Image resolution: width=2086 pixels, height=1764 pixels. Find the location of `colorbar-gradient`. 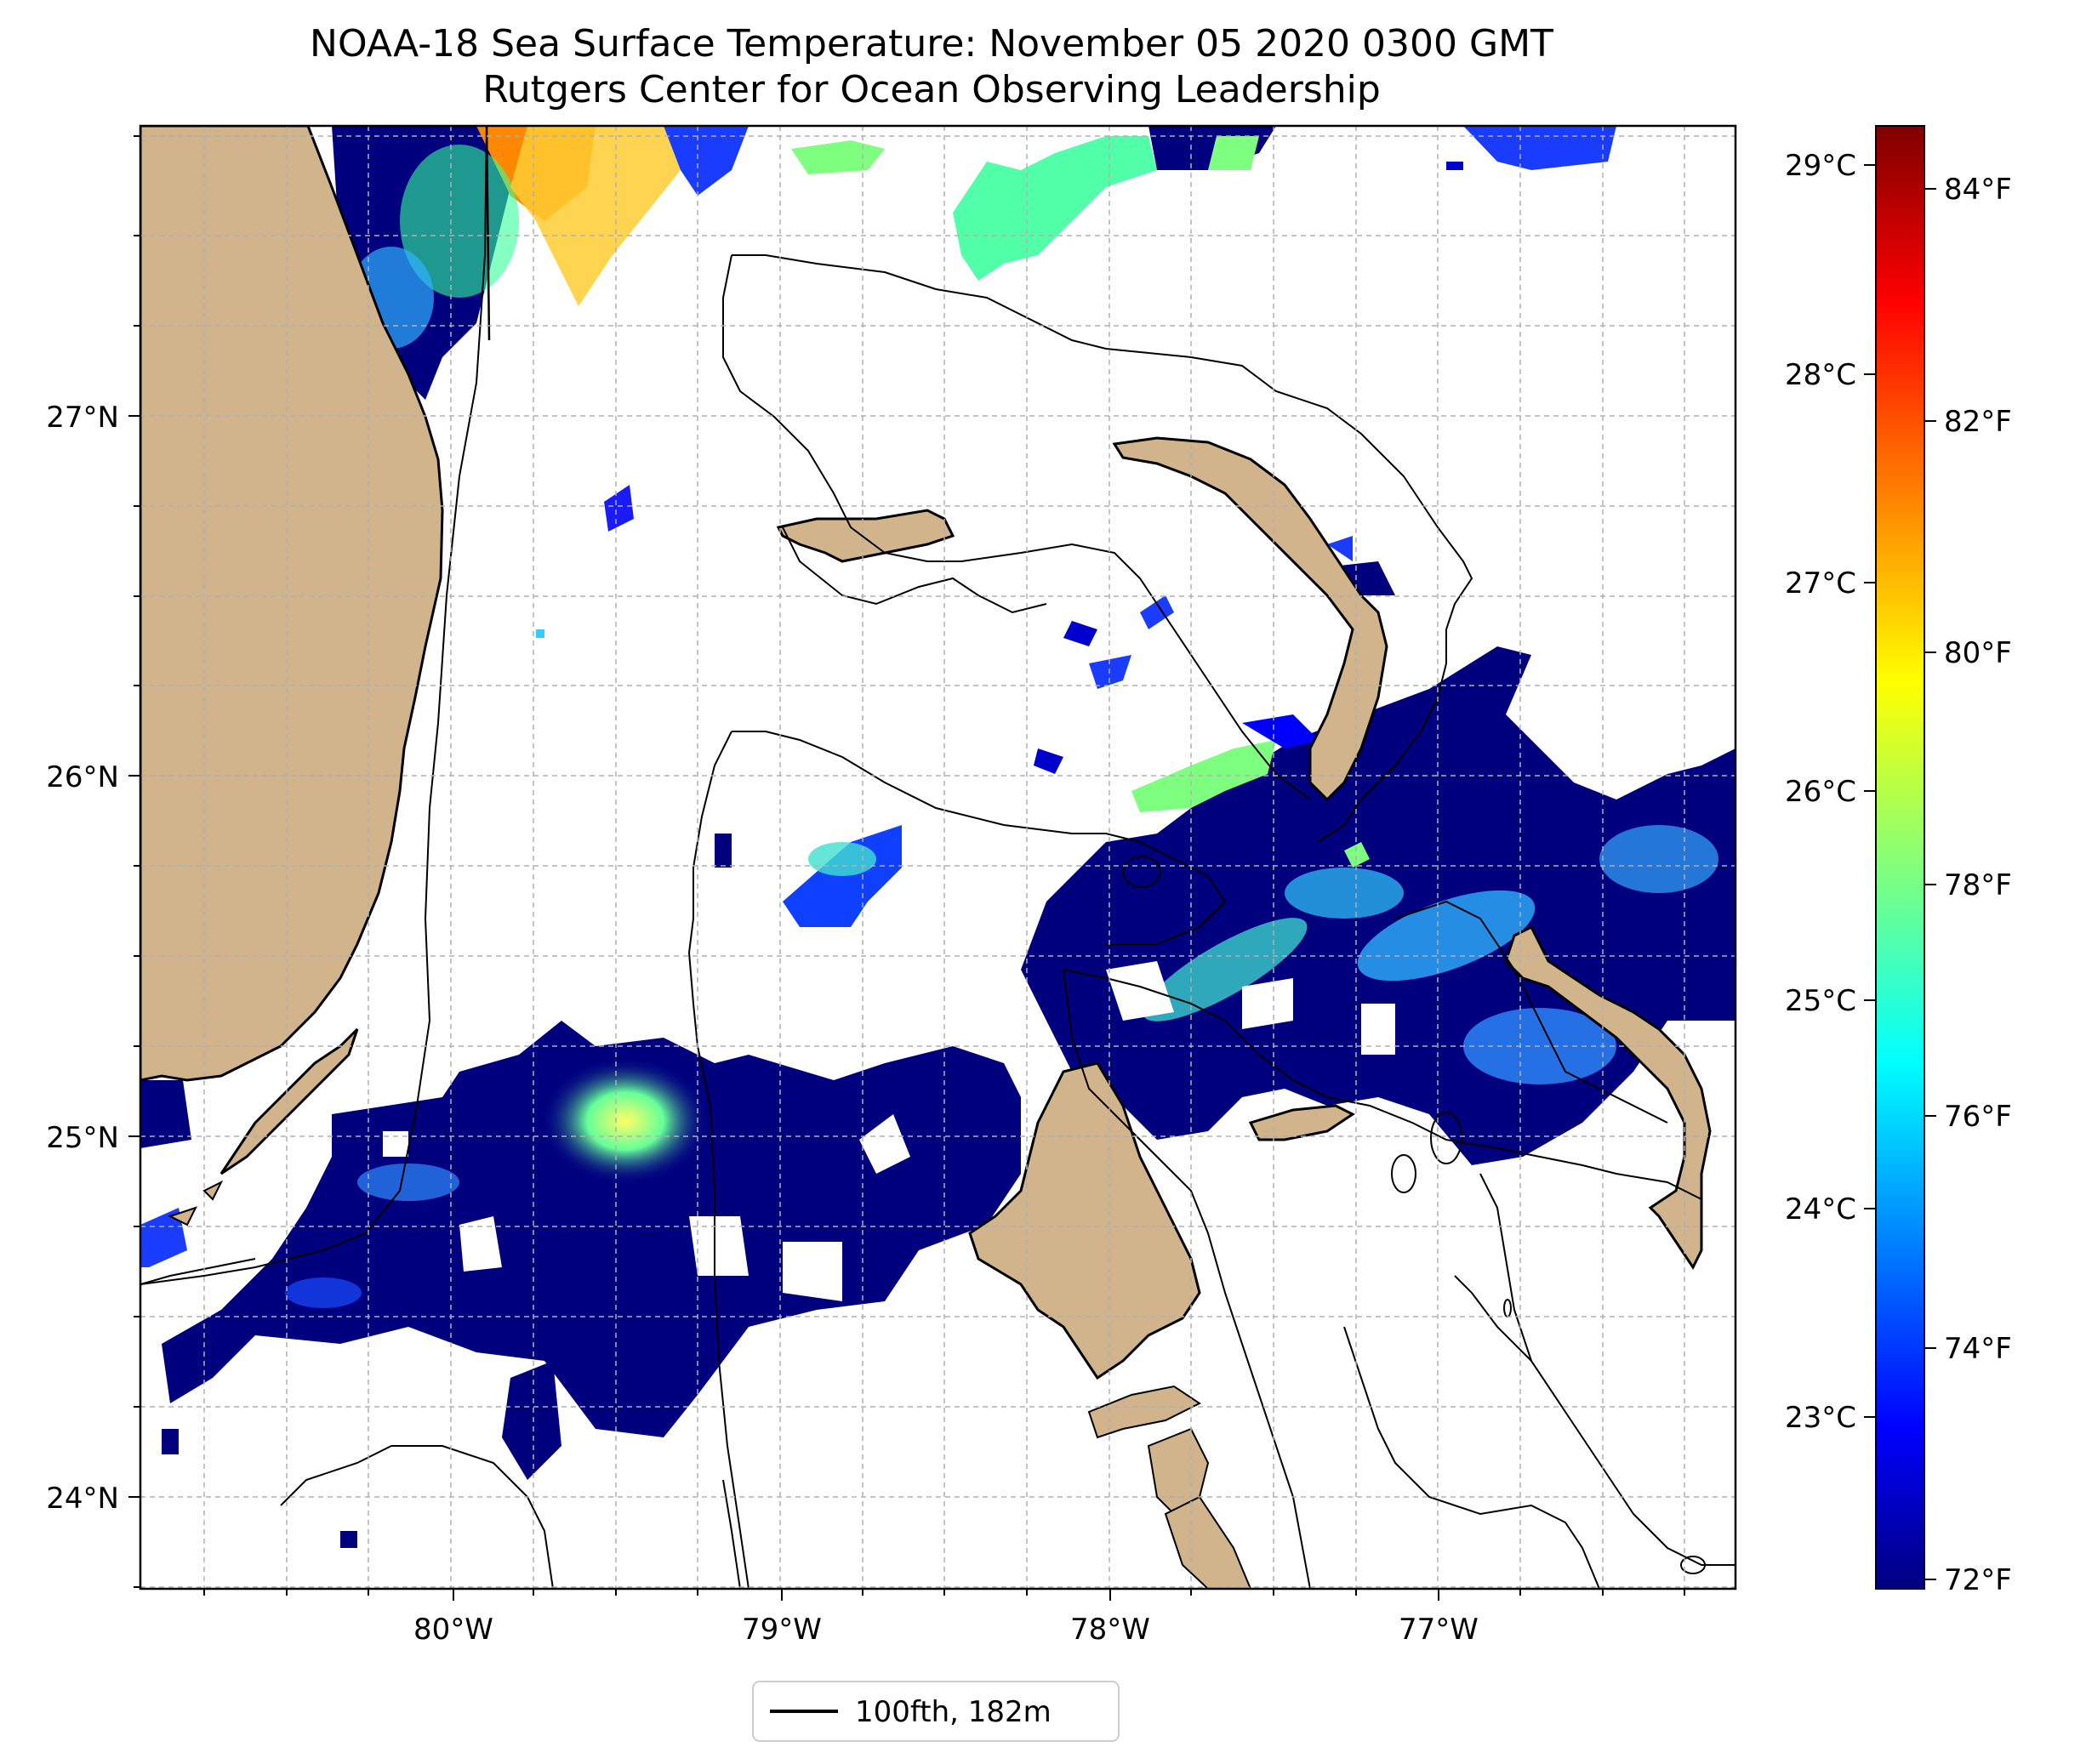

colorbar-gradient is located at coordinates (1900, 857).